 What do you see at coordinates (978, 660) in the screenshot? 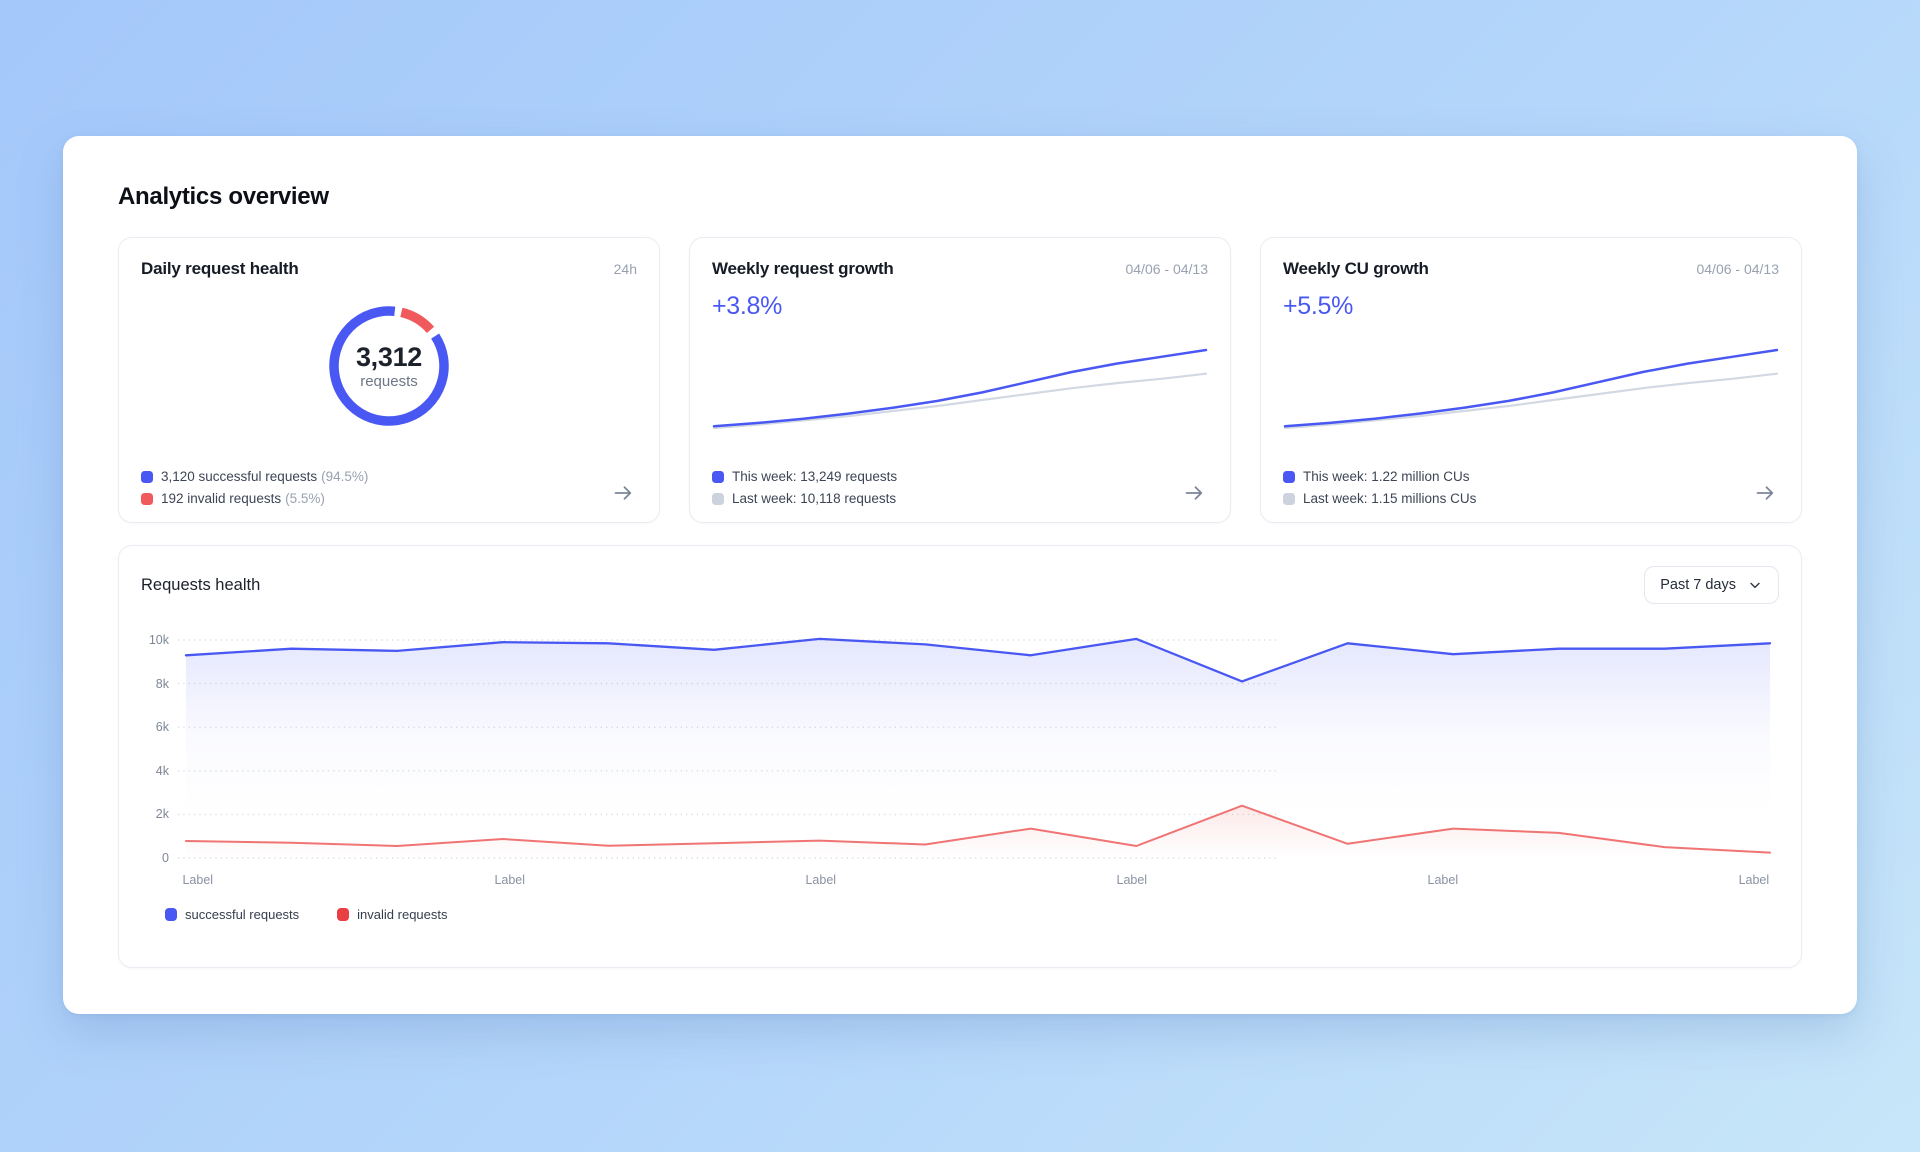
I see `successful-requests-line` at bounding box center [978, 660].